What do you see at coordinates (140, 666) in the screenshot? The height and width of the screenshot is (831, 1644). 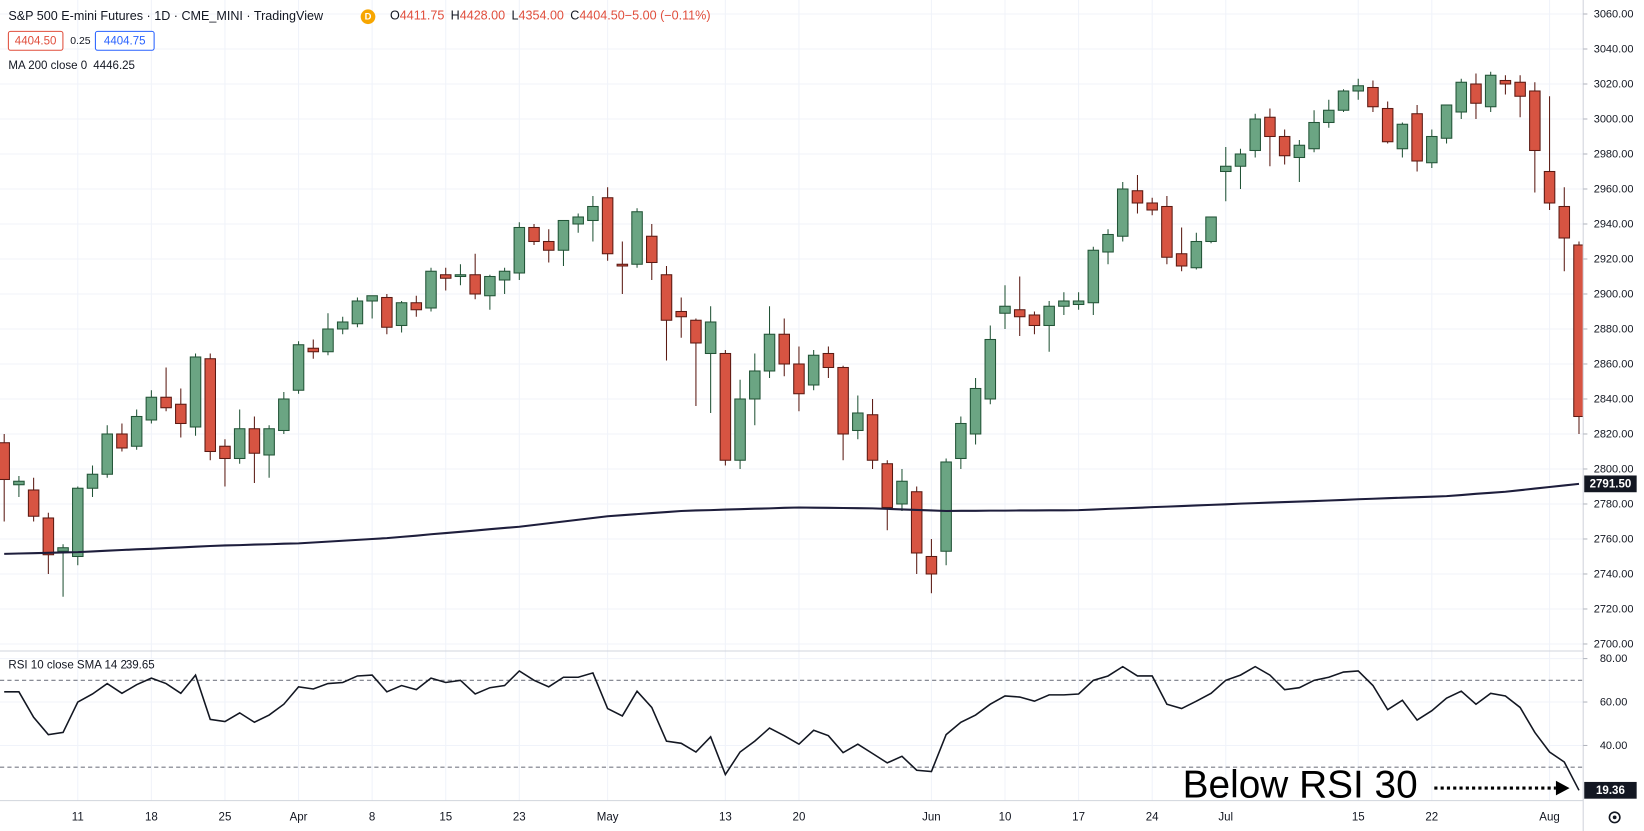 I see `rsi-readout: 39.65` at bounding box center [140, 666].